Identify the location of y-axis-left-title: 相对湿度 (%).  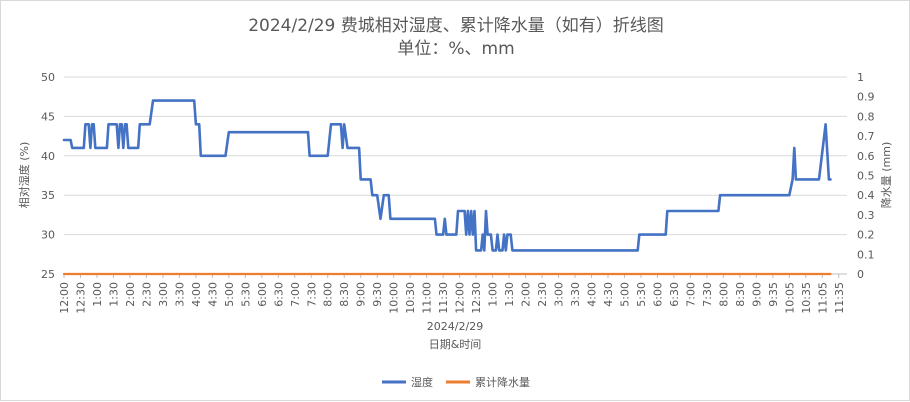
(24, 175).